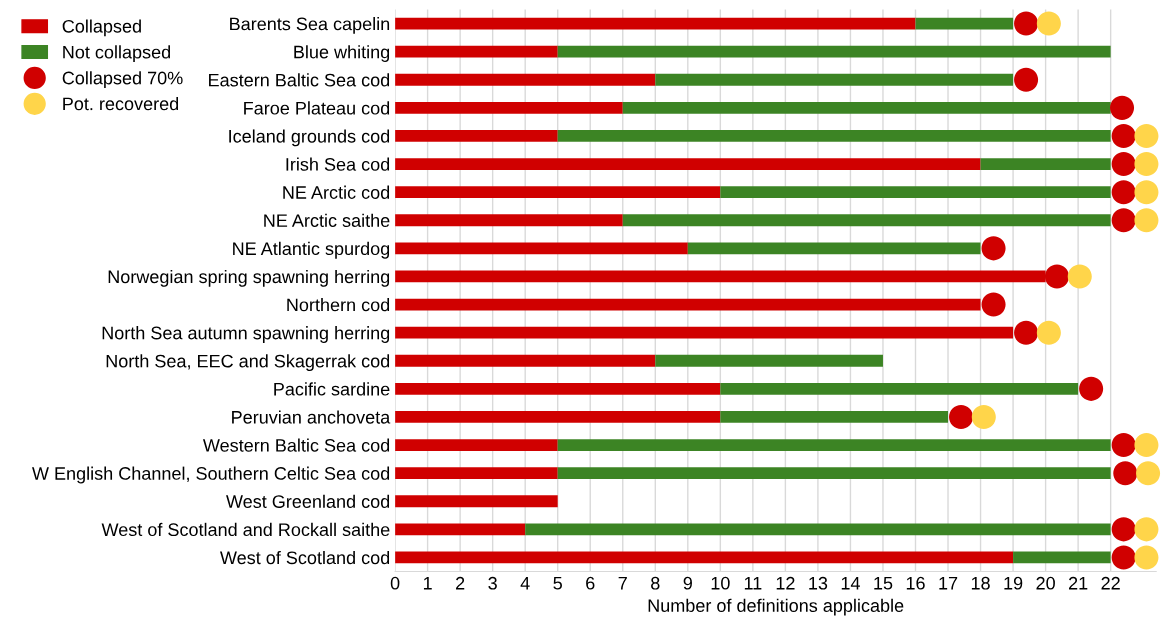  What do you see at coordinates (121, 104) in the screenshot?
I see `legend-label: Pot. recovered` at bounding box center [121, 104].